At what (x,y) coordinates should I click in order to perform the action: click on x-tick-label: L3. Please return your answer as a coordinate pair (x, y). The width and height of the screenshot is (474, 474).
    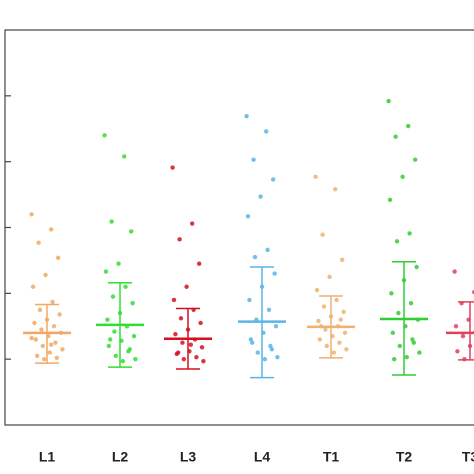
    Looking at the image, I should click on (188, 457).